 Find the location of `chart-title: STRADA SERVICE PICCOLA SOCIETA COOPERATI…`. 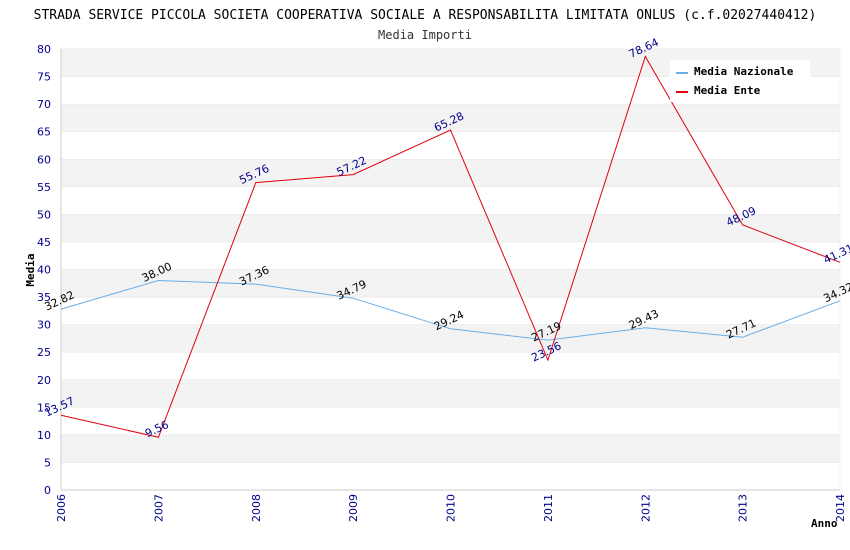

chart-title: STRADA SERVICE PICCOLA SOCIETA COOPERATI… is located at coordinates (425, 15).